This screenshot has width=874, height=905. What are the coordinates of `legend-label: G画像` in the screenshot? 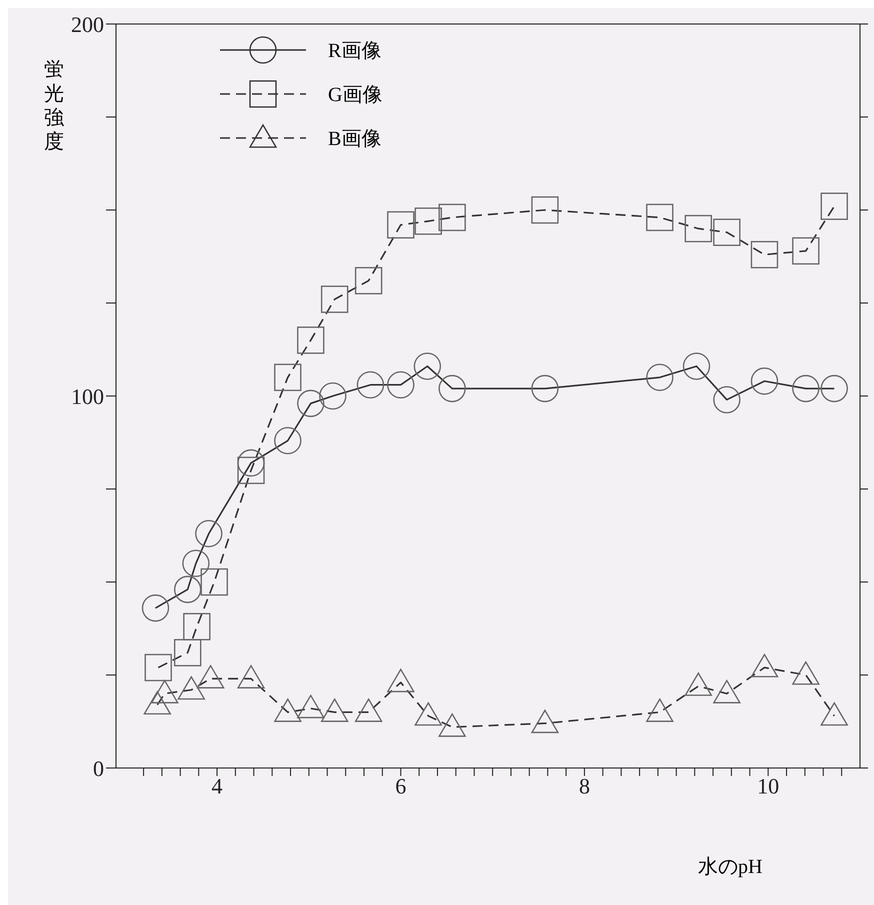 It's located at (355, 95).